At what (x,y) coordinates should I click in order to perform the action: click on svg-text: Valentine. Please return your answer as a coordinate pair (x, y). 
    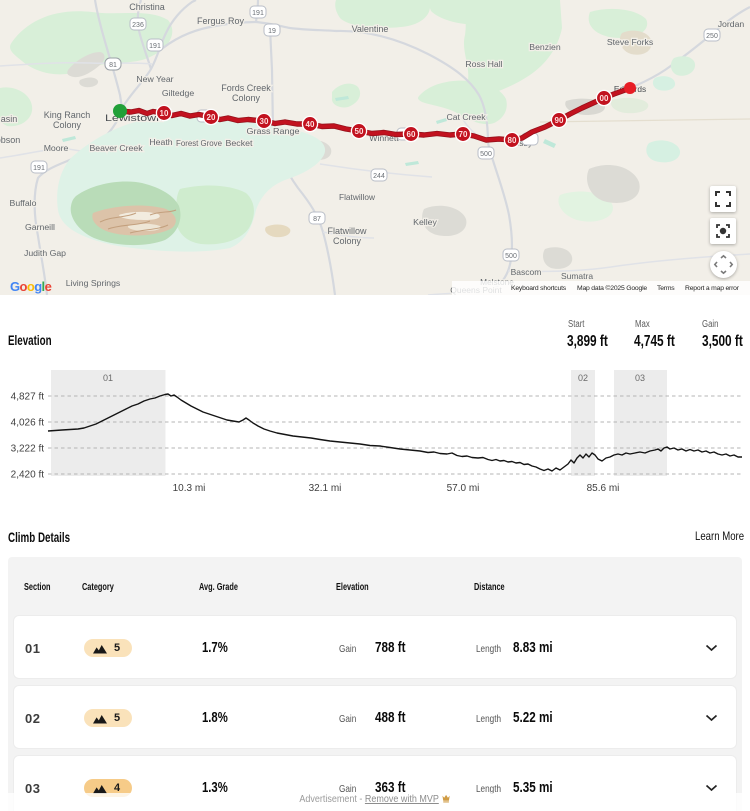
    Looking at the image, I should click on (370, 29).